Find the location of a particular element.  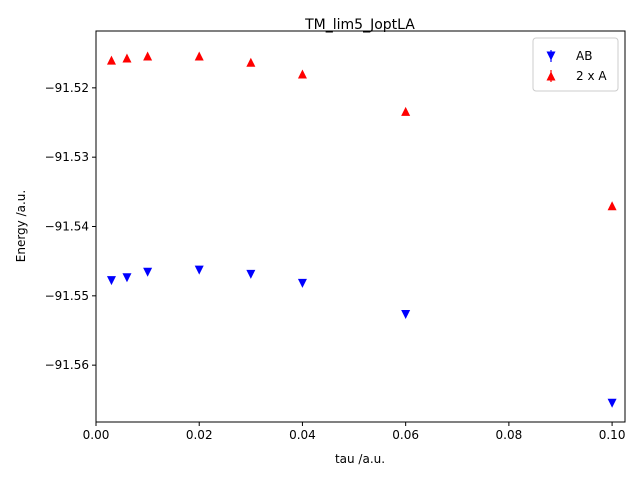

legend-label: AB is located at coordinates (584, 56).